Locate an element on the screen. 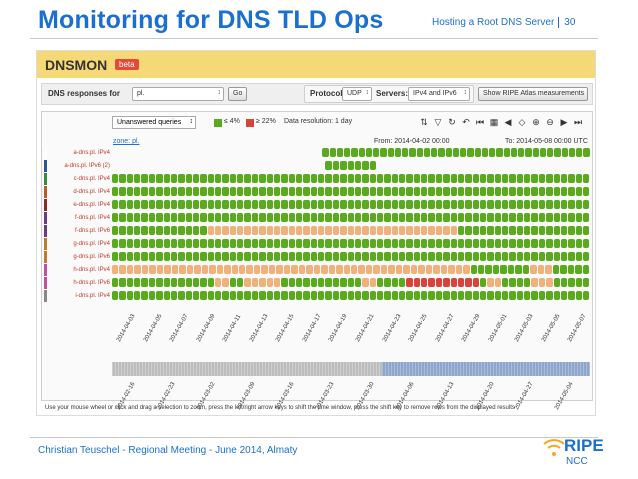  row-label: g-dns.pl. IPv6 is located at coordinates (91, 257).